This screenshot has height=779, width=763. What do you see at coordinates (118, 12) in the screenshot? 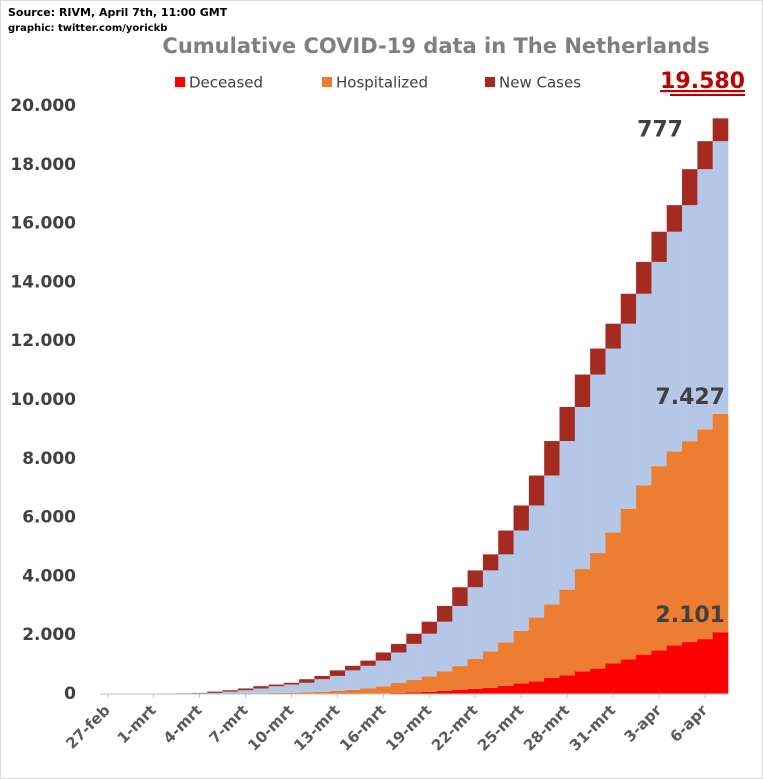
I see `source: Source: RIVM, April 7th, 11:00 GMT` at bounding box center [118, 12].